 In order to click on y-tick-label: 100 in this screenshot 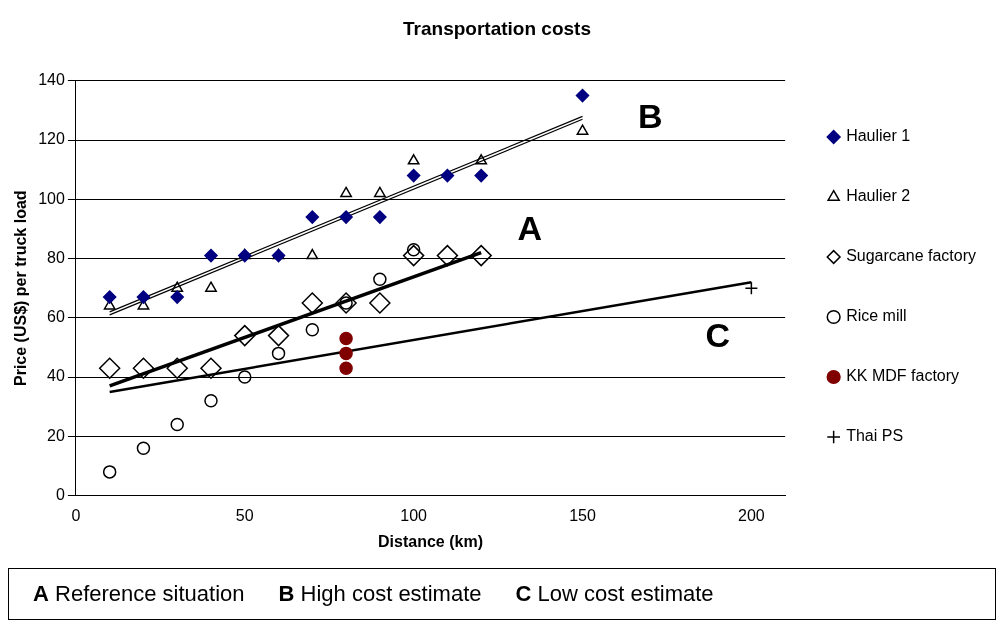, I will do `click(51, 198)`.